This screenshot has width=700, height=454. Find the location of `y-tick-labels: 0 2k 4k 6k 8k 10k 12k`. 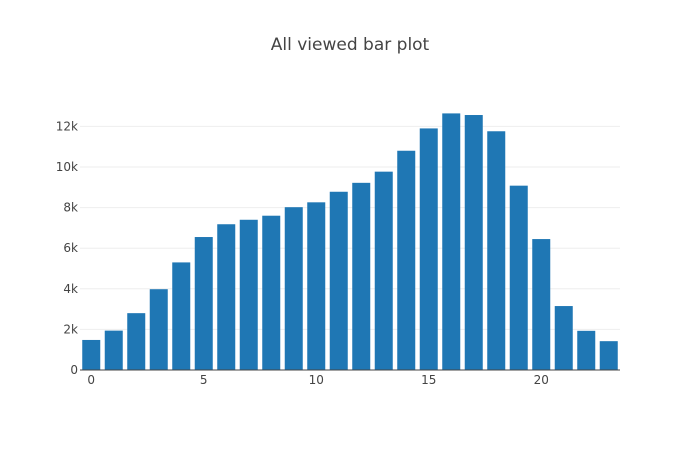

y-tick-labels: 0 2k 4k 6k 8k 10k 12k is located at coordinates (67, 248).